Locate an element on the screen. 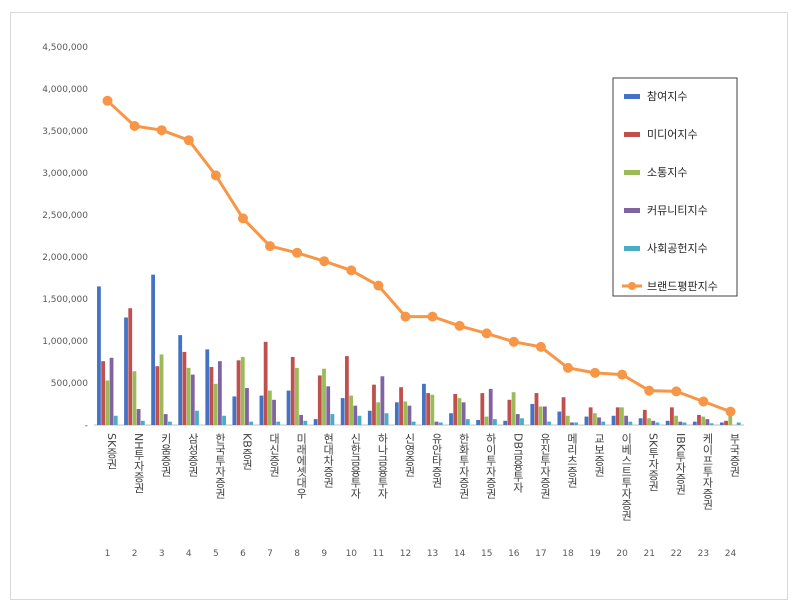  rank-label: 6 is located at coordinates (243, 554).